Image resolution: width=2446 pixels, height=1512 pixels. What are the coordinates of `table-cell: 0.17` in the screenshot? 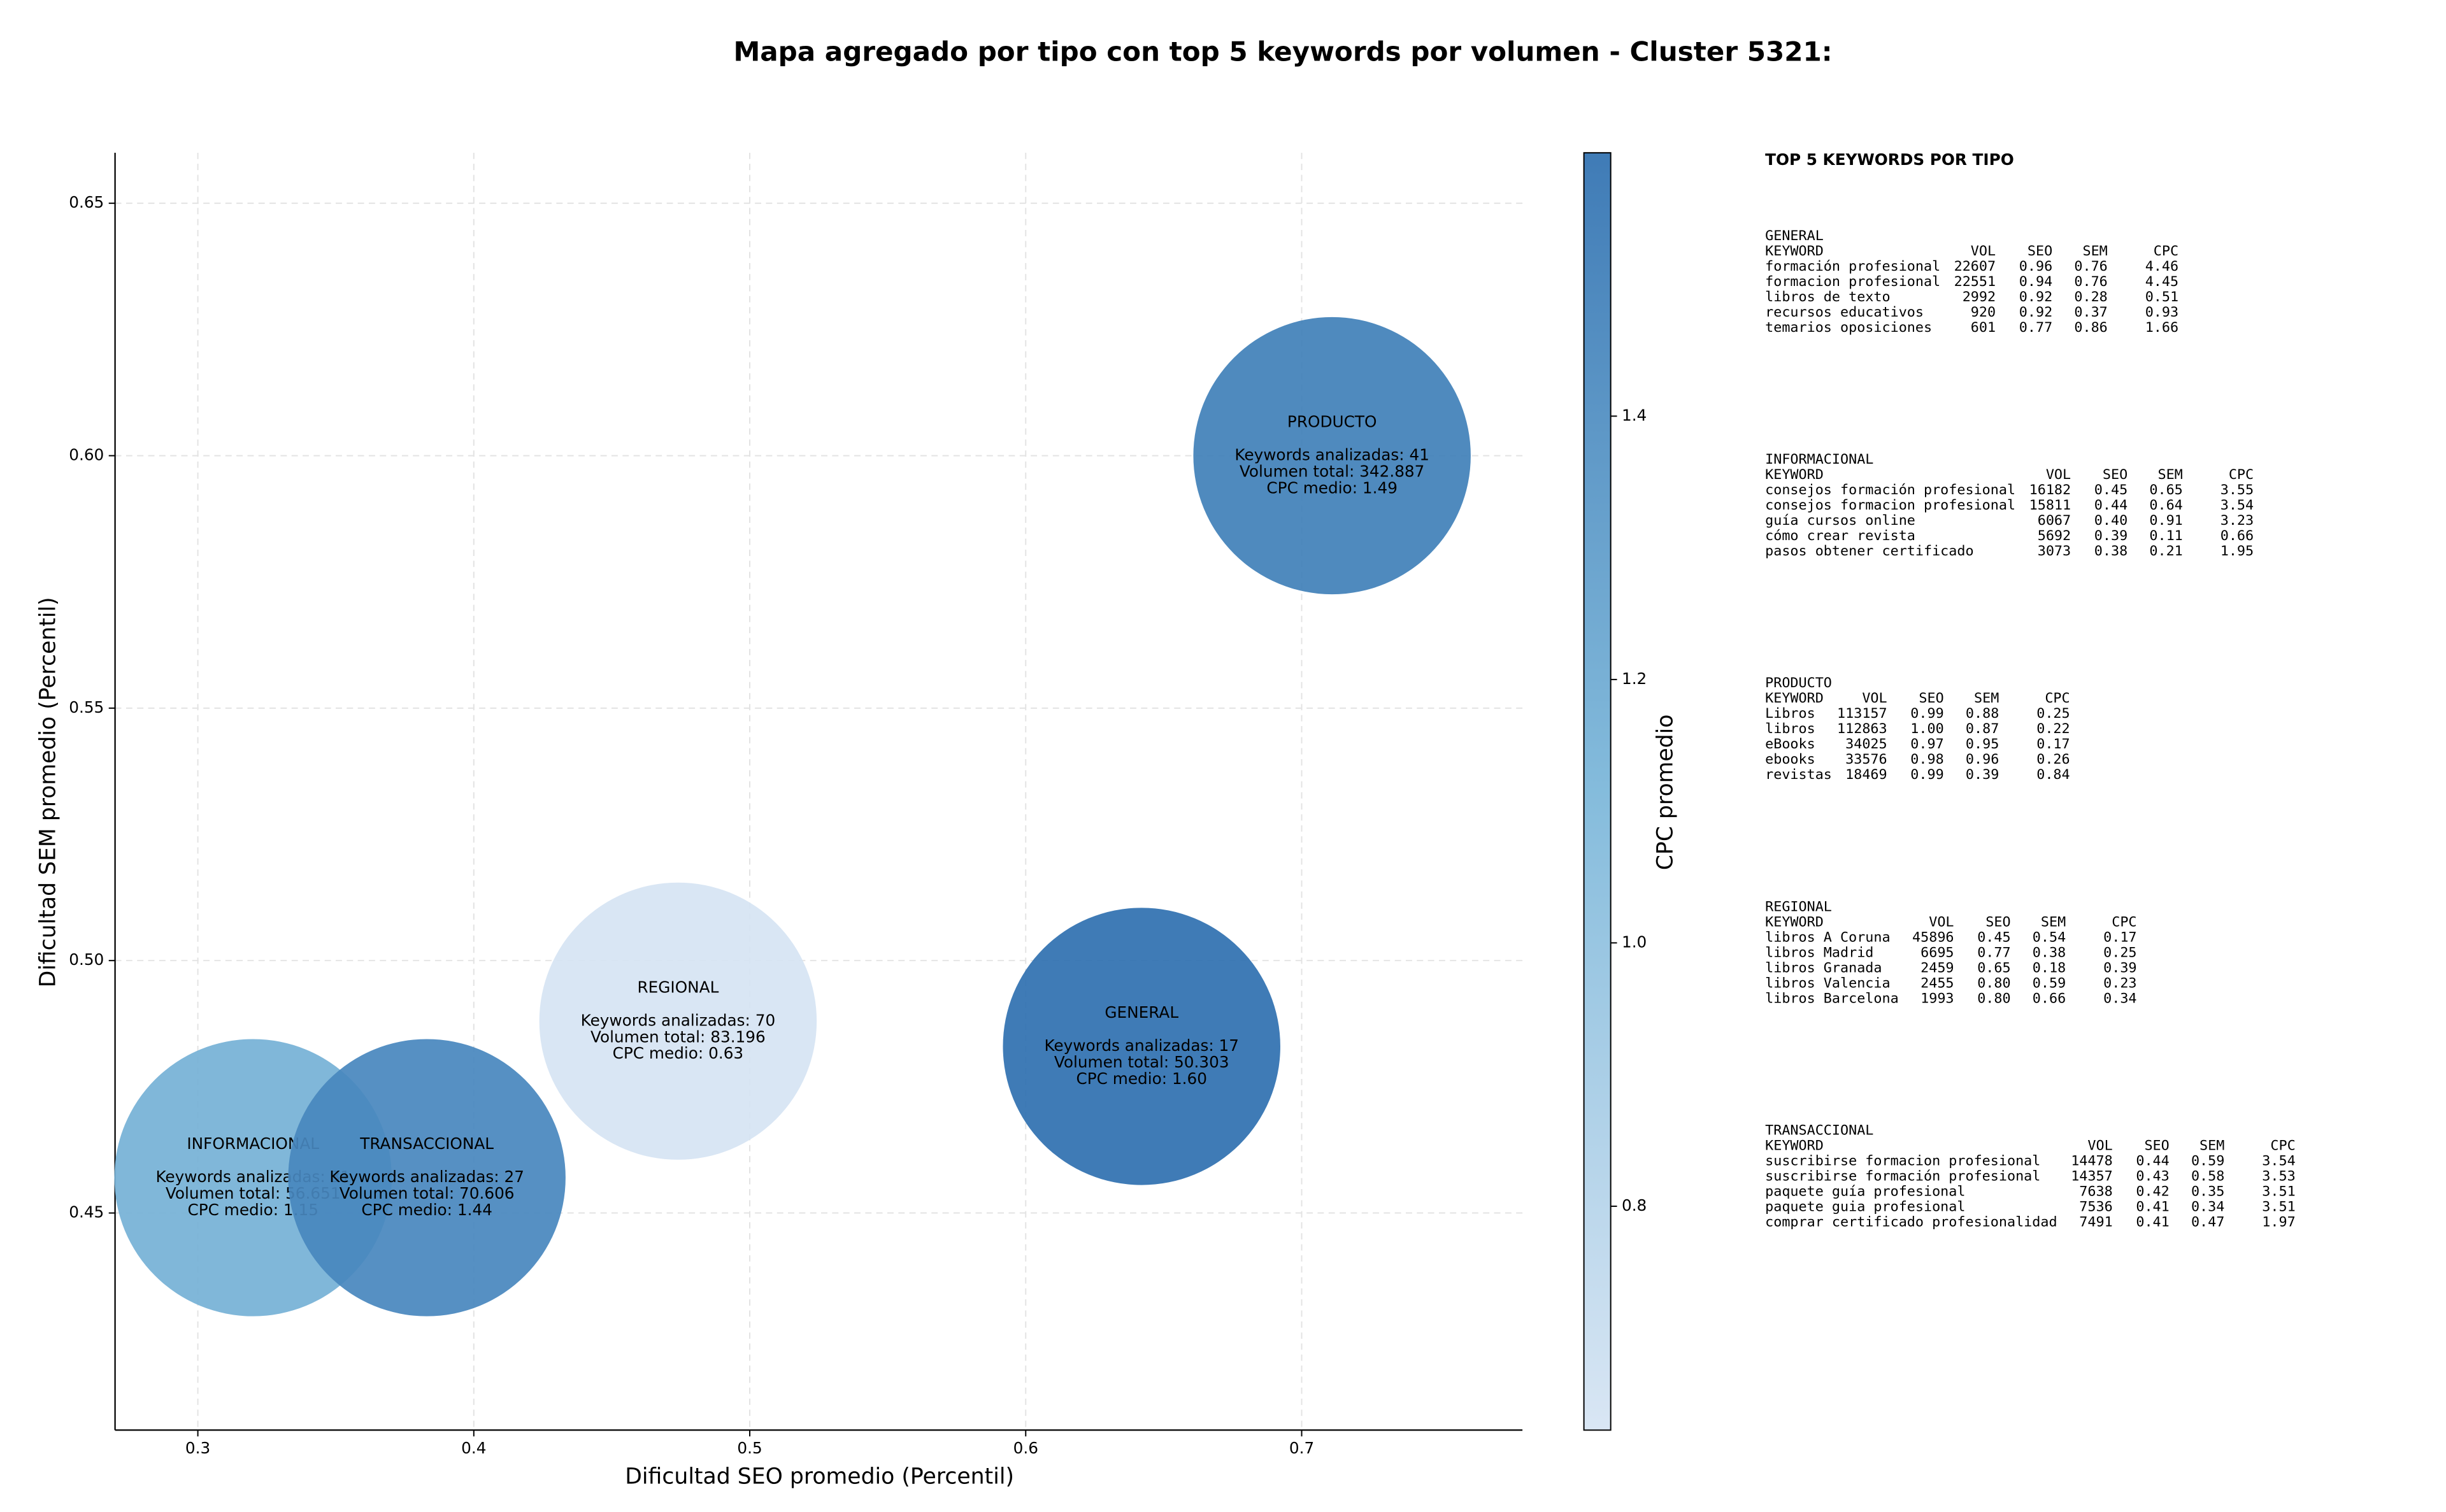 It's located at (2053, 744).